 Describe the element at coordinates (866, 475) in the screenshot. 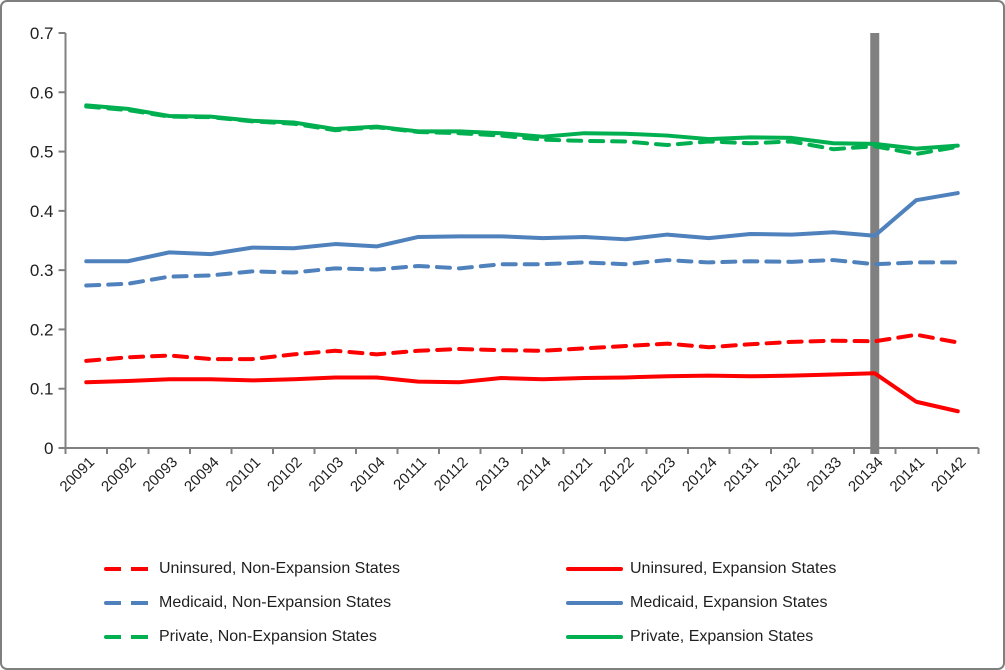

I see `x-tick-label: 20134` at that location.